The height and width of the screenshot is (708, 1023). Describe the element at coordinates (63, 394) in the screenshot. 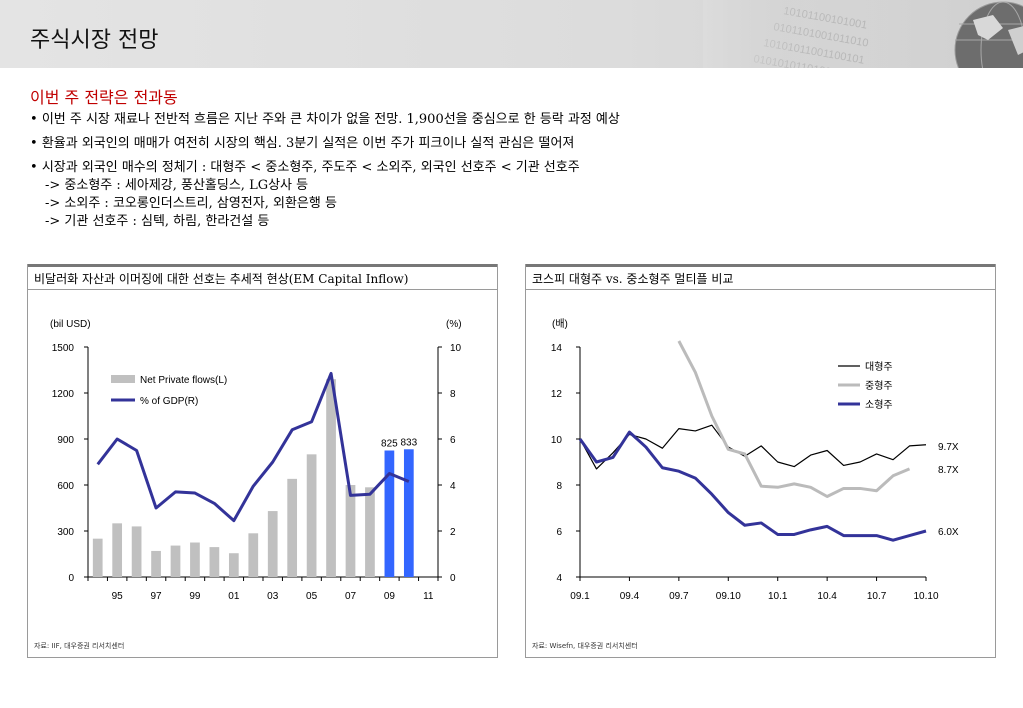

I see `y-tick-label: 1200` at that location.